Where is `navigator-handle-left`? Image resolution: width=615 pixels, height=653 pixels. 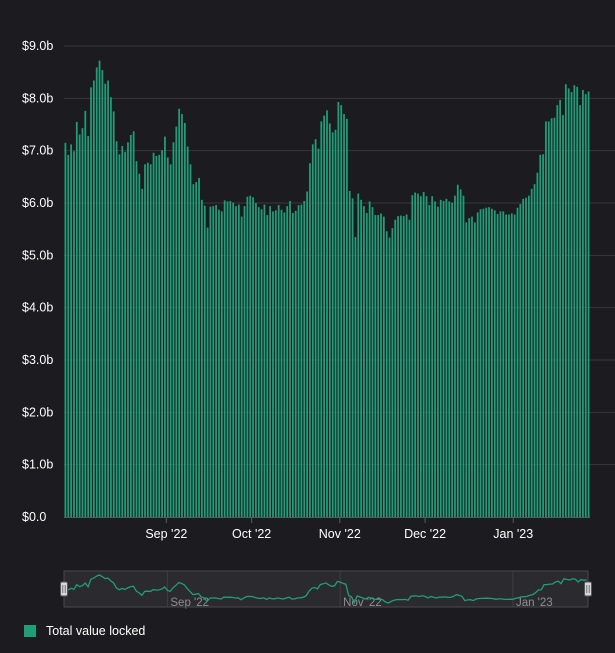
navigator-handle-left is located at coordinates (64, 589).